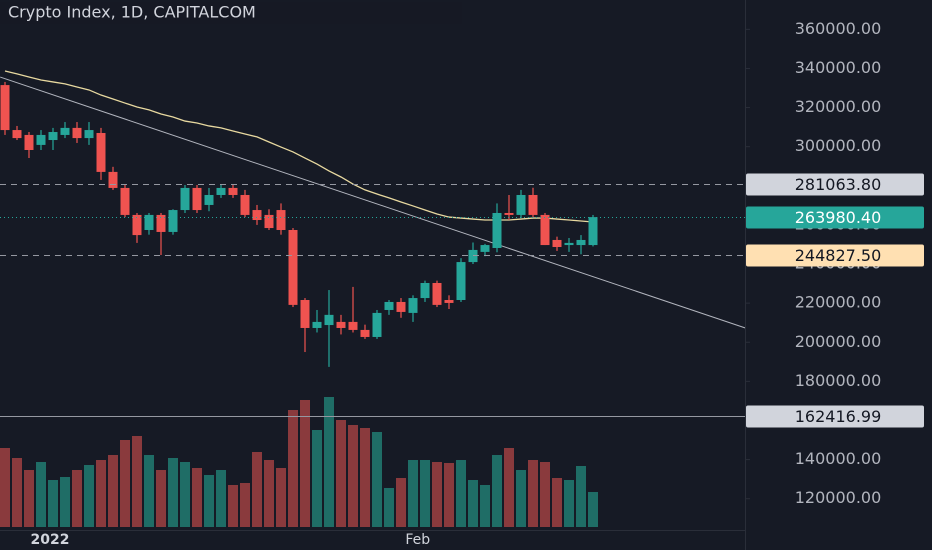 The image size is (932, 550). I want to click on x-tick-label: Feb, so click(417, 540).